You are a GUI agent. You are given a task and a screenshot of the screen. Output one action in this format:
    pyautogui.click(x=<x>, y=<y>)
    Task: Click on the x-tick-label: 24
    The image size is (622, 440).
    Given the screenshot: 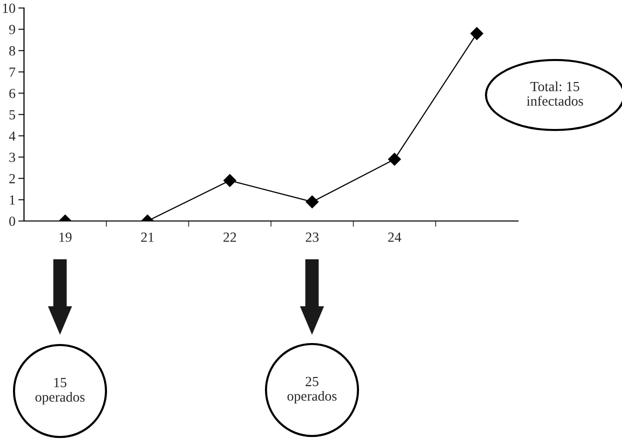 What is the action you would take?
    pyautogui.click(x=395, y=237)
    